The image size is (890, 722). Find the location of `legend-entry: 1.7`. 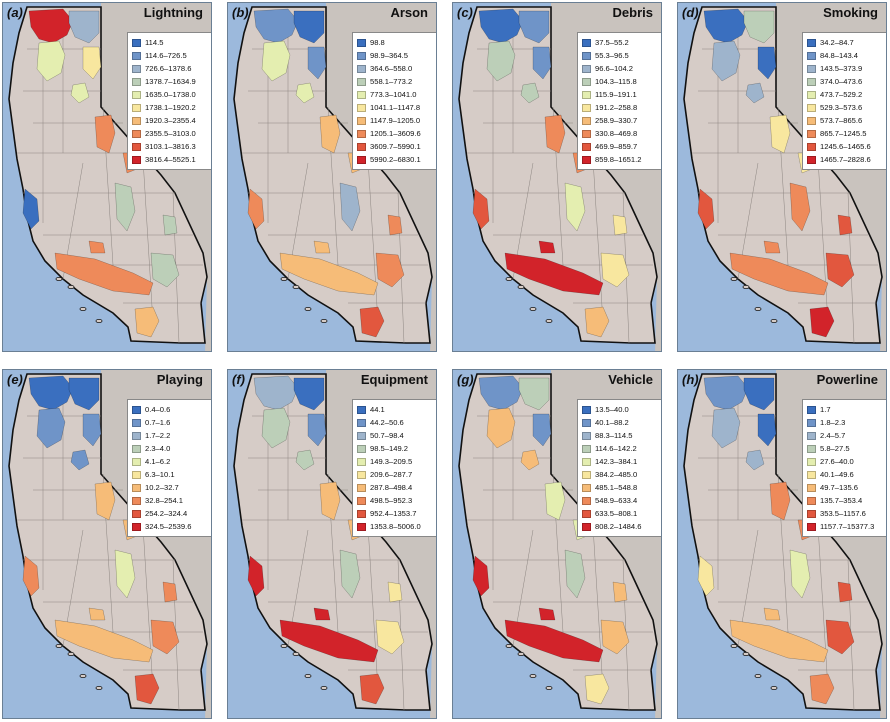

legend-entry: 1.7 is located at coordinates (845, 409).